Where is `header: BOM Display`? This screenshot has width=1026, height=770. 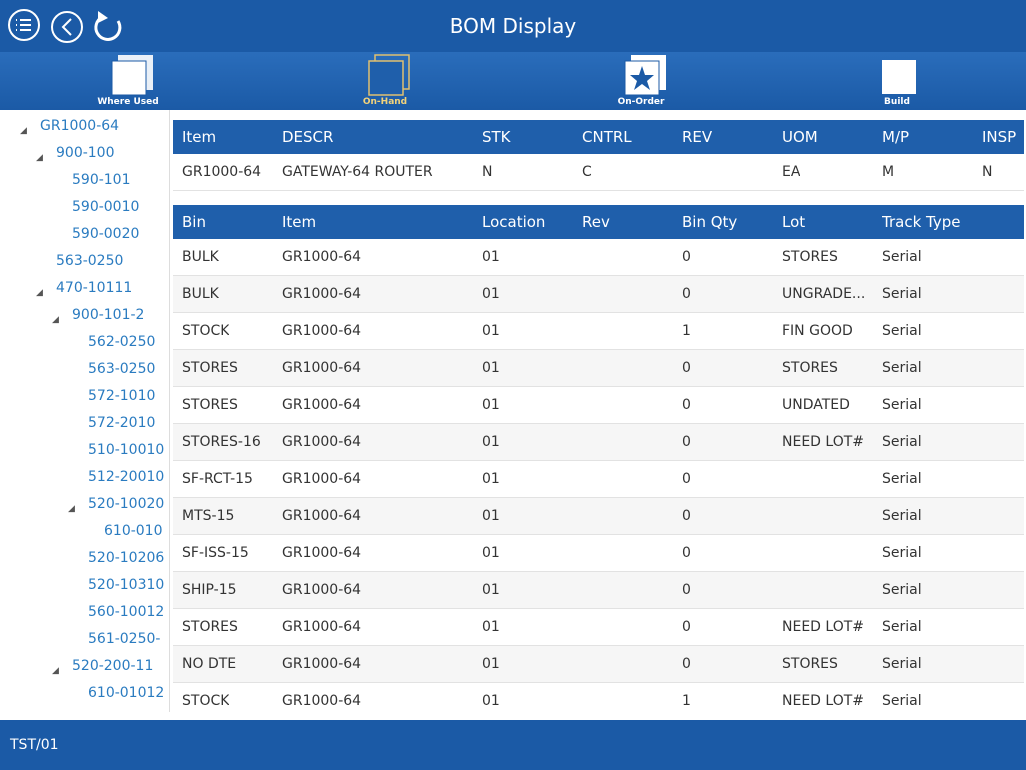 header: BOM Display is located at coordinates (513, 26).